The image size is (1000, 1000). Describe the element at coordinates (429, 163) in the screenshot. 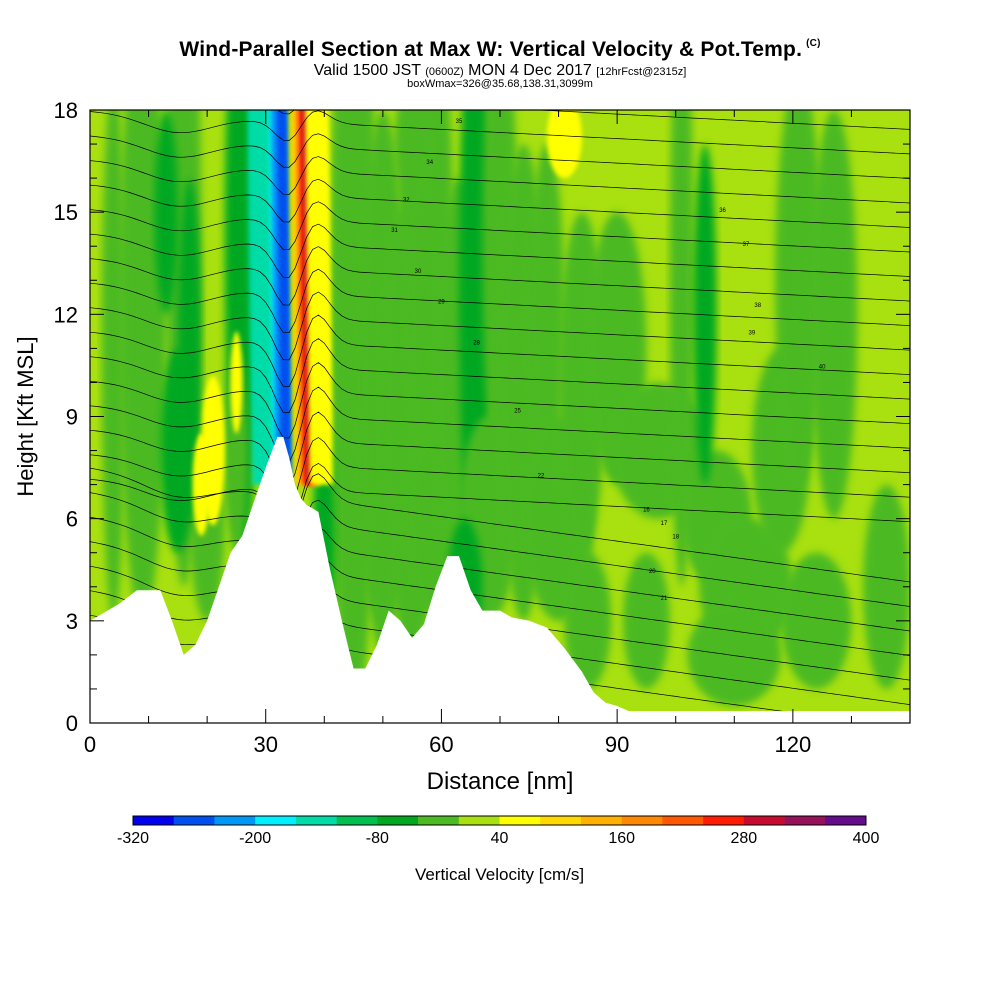

I see `theta-label: 34` at that location.